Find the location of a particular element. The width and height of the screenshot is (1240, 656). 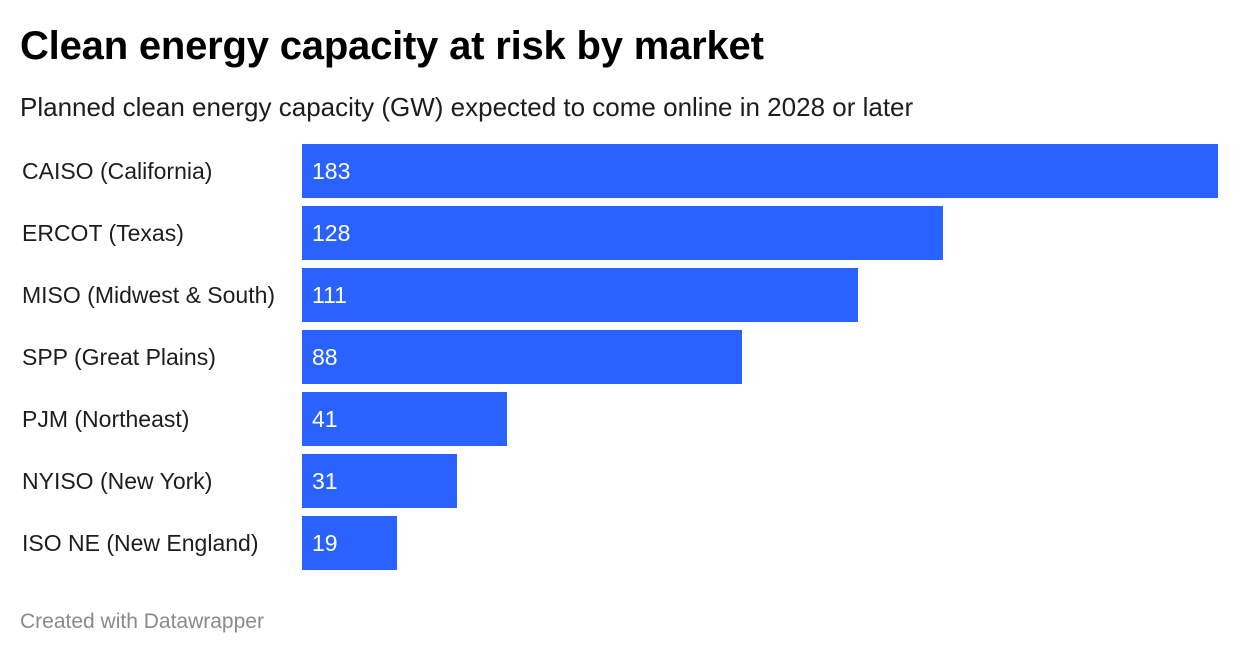

bar-row: MISO (Midwest & South) 111 is located at coordinates (620, 295).